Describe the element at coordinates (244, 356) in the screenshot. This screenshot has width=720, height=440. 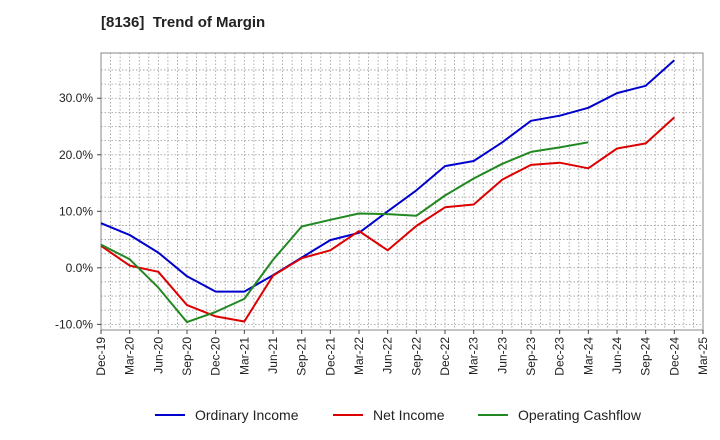
I see `x-tick-label: Mar-21` at that location.